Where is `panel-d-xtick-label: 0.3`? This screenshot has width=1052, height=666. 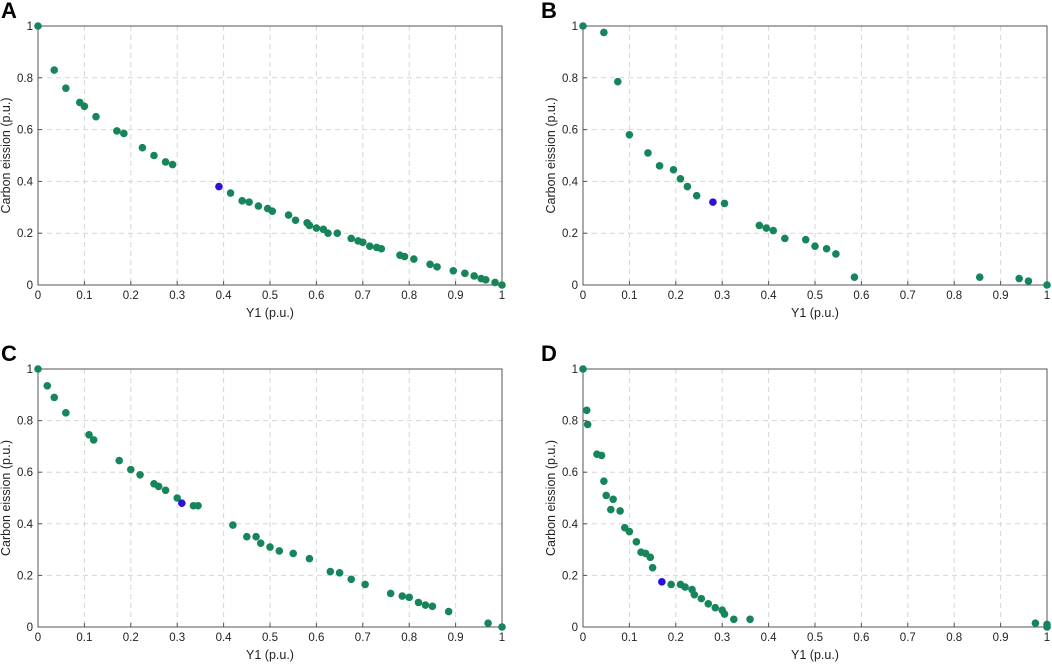 panel-d-xtick-label: 0.3 is located at coordinates (722, 638).